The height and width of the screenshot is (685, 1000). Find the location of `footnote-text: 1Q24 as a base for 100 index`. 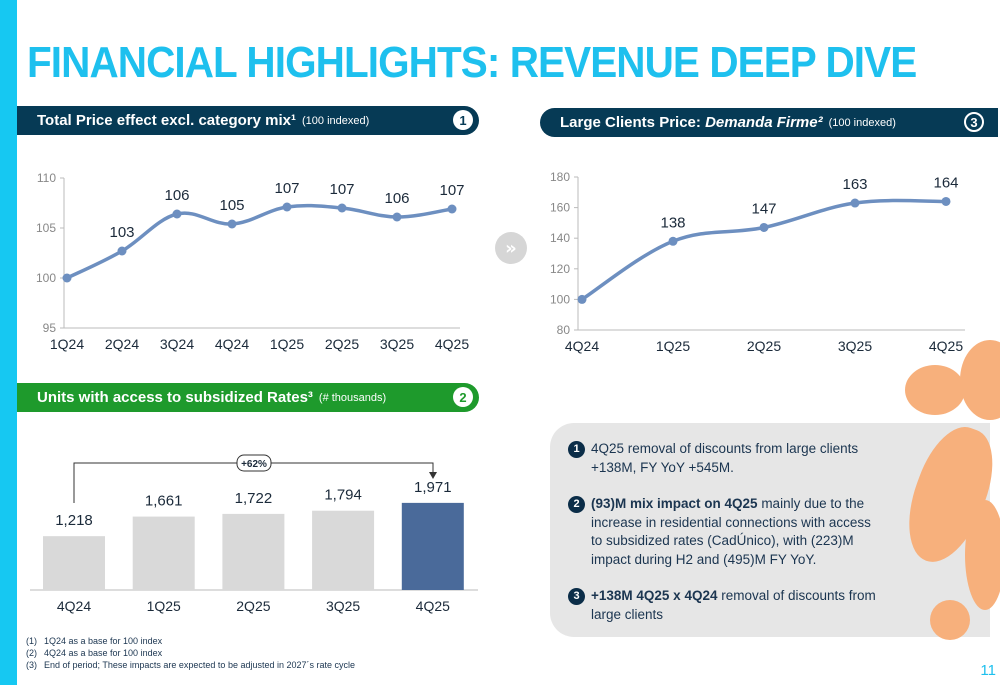

footnote-text: 1Q24 as a base for 100 index is located at coordinates (103, 641).